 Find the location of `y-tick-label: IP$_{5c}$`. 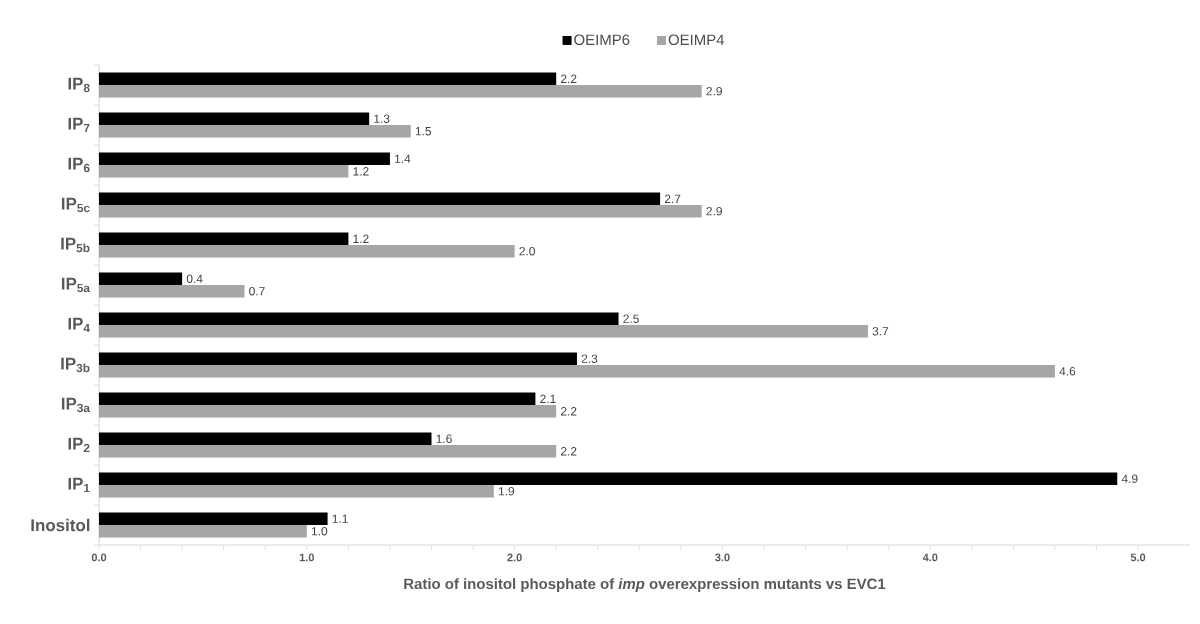

y-tick-label: IP$_{5c}$ is located at coordinates (75, 205).